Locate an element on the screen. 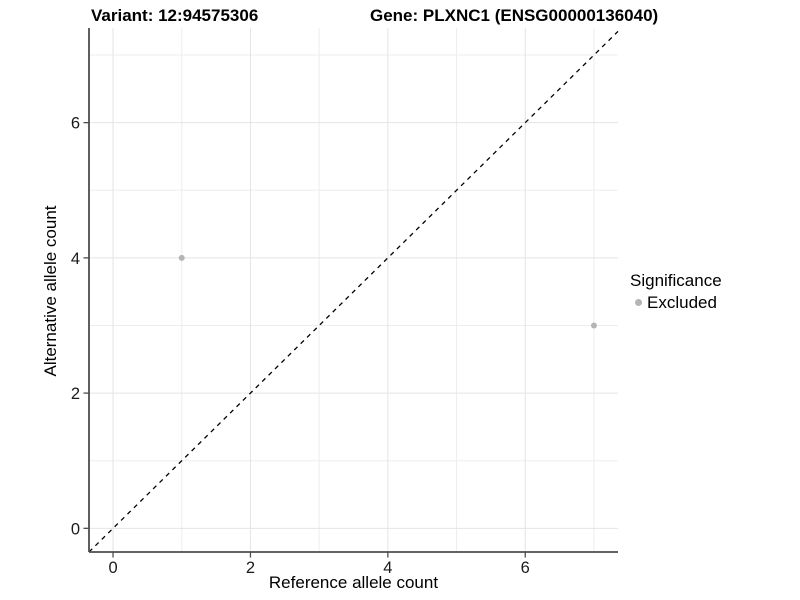 This screenshot has width=800, height=600. x-tick-label: 4 is located at coordinates (387, 568).